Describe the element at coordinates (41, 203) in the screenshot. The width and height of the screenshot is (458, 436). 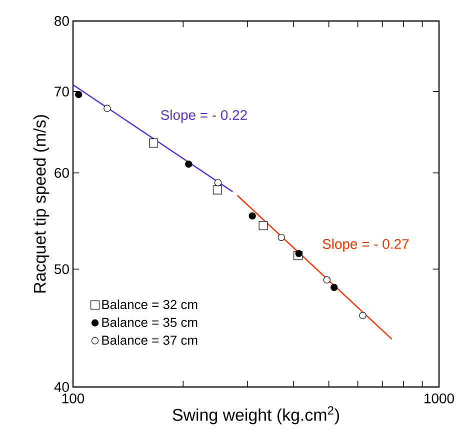
I see `y-axis-title: Racquet tip speed (m/s)` at that location.